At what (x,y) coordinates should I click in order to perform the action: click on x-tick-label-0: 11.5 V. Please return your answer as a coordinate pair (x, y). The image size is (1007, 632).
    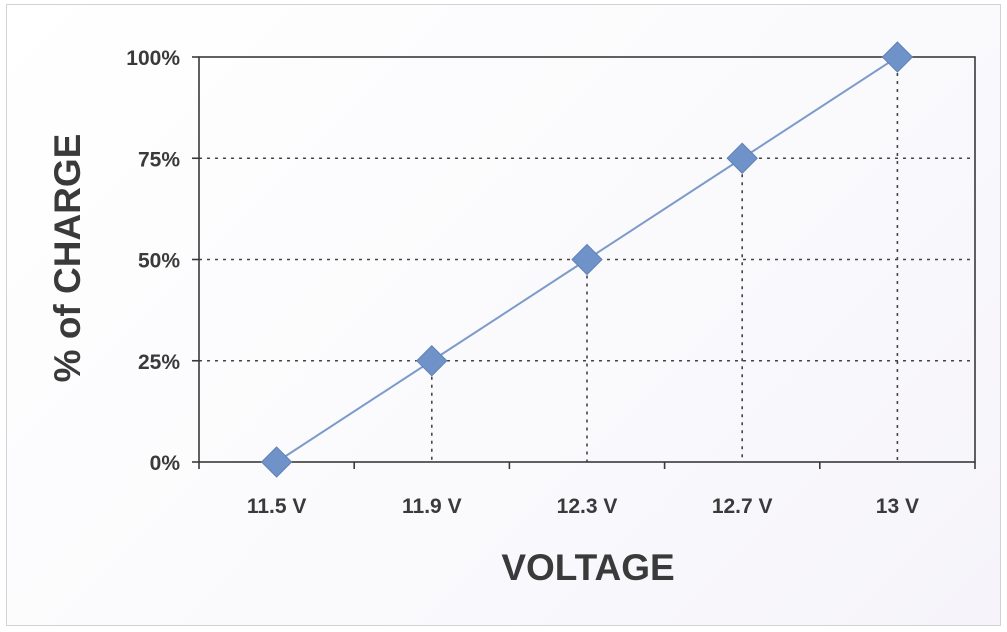
    Looking at the image, I should click on (277, 506).